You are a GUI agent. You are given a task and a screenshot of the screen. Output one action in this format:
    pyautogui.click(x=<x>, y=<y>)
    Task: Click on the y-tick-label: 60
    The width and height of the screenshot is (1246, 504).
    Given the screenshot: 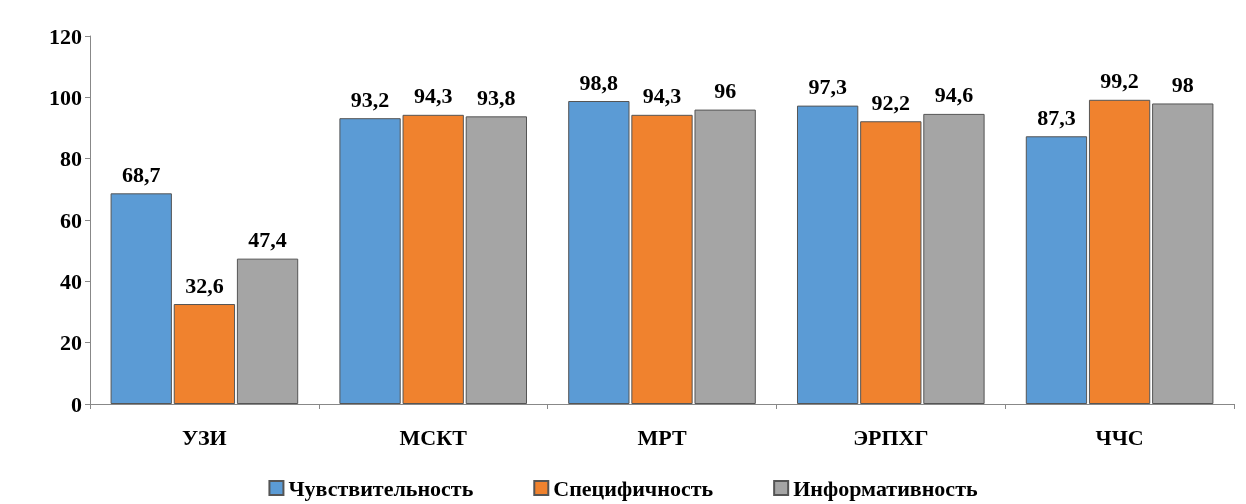 What is the action you would take?
    pyautogui.click(x=71, y=220)
    